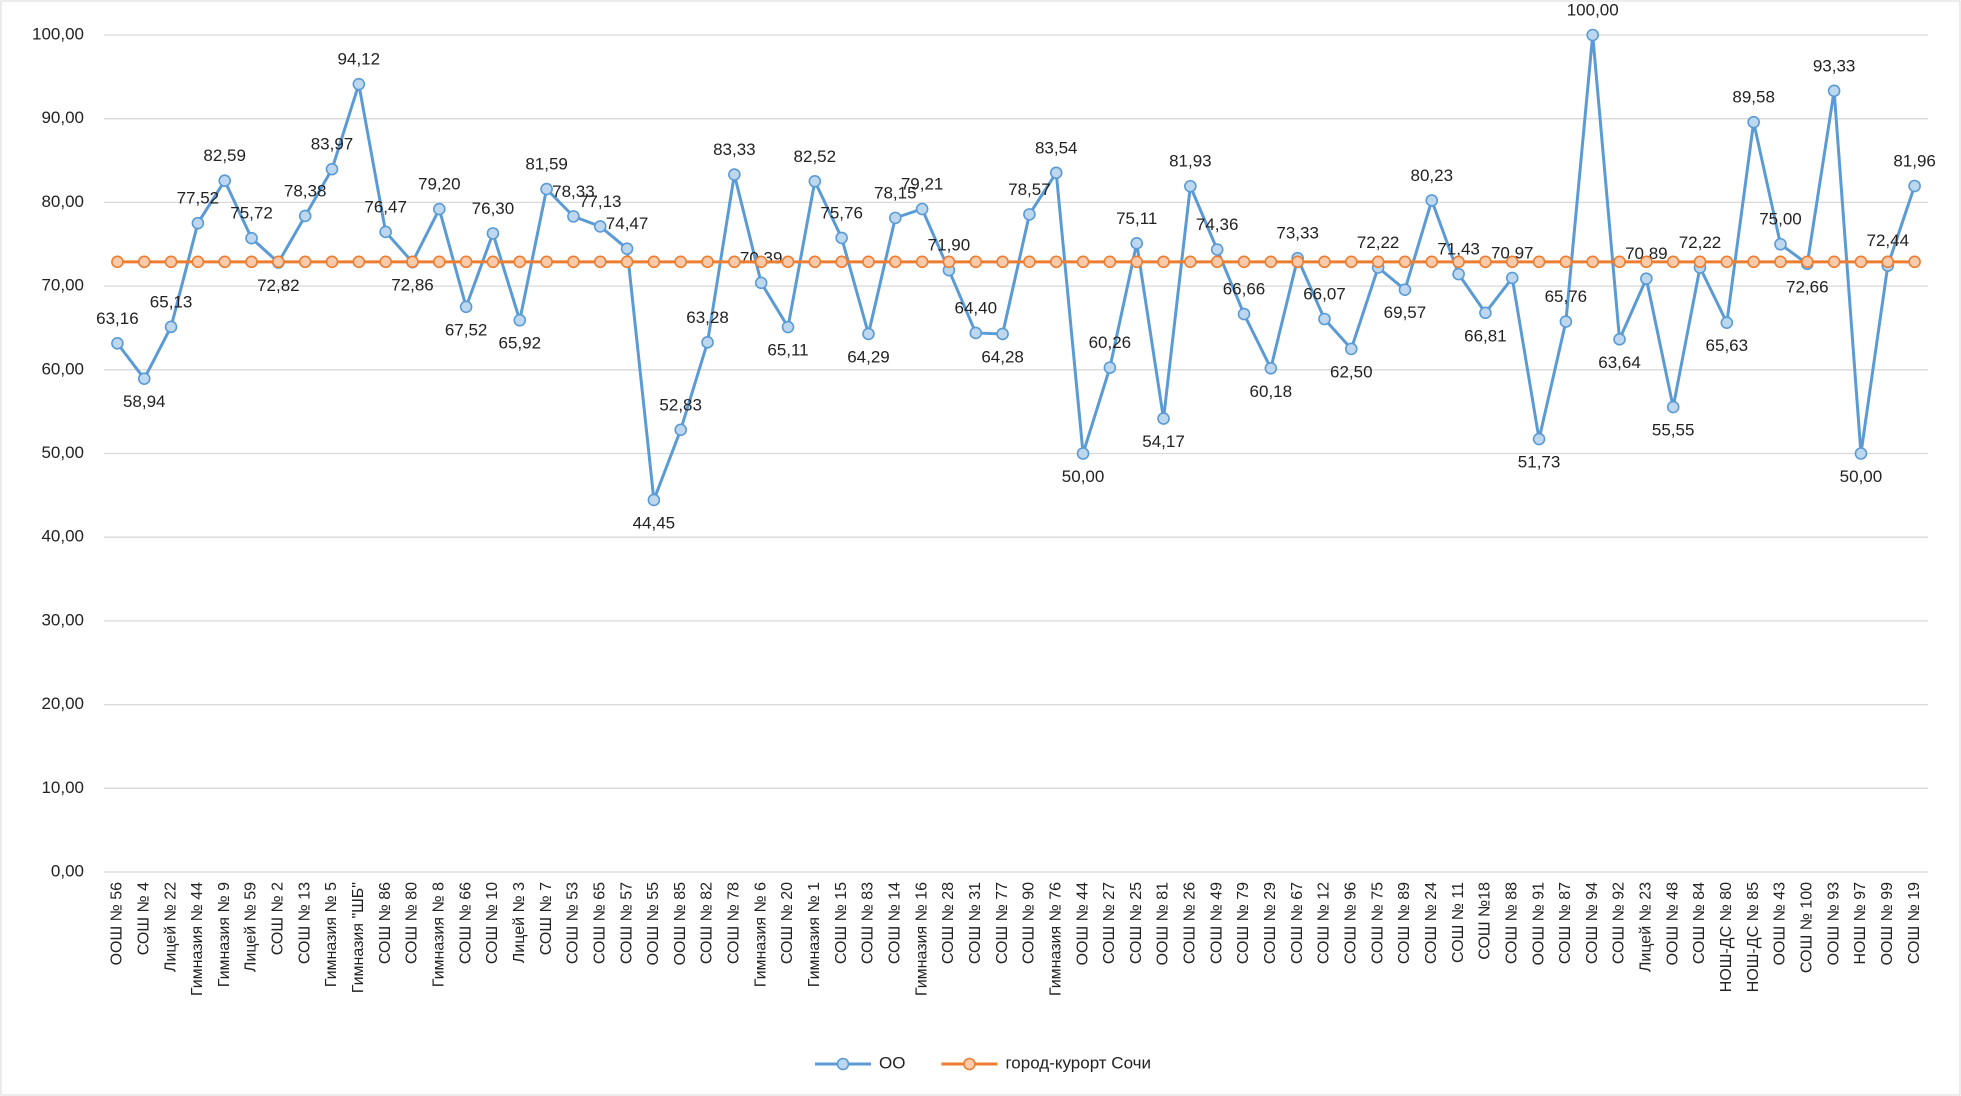  What do you see at coordinates (465, 923) in the screenshot?
I see `x-tick-label: СОШ № 66` at bounding box center [465, 923].